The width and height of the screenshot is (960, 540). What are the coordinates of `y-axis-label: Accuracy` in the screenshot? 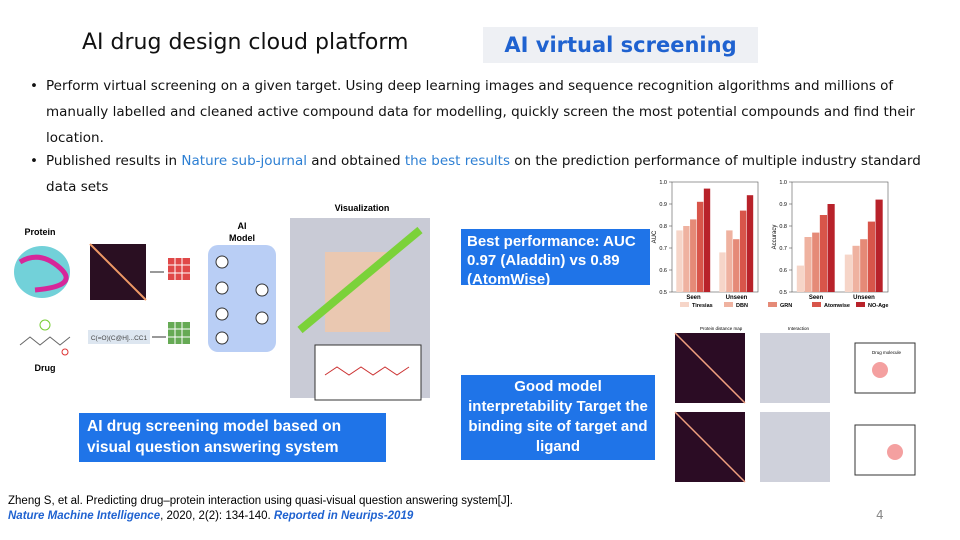 It's located at (775, 237).